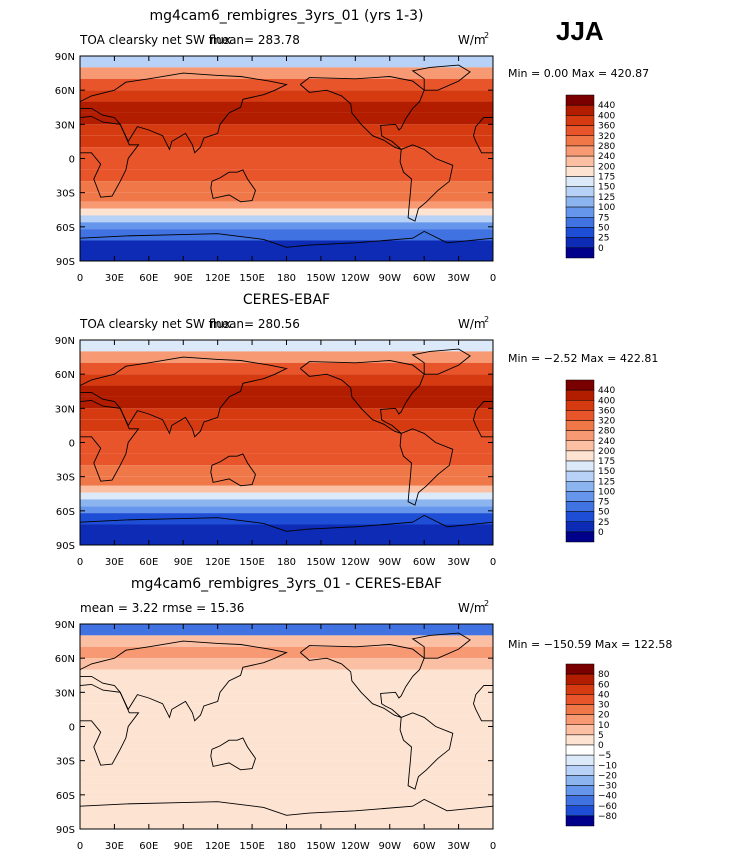  Describe the element at coordinates (251, 278) in the screenshot. I see `x-tick-label: 150E` at that location.